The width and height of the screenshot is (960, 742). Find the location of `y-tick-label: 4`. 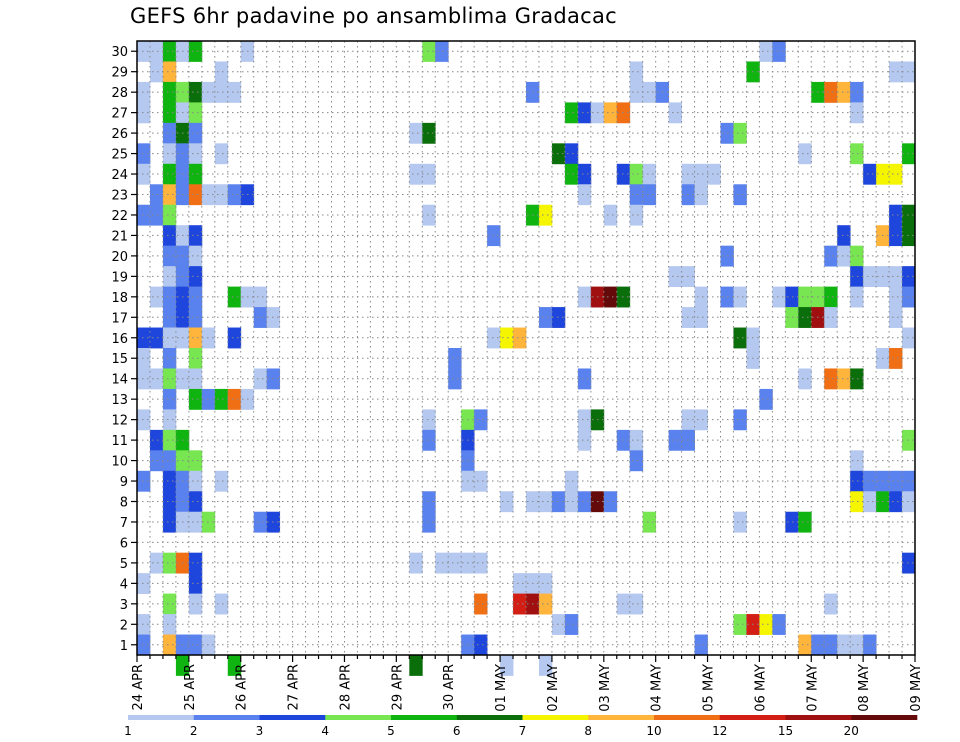

y-tick-label: 4 is located at coordinates (124, 584).